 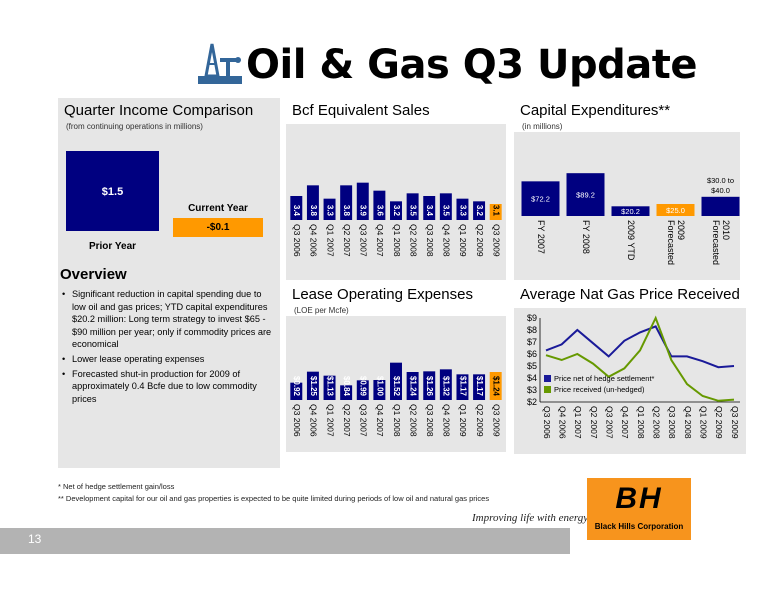 What do you see at coordinates (540, 199) in the screenshot?
I see `bar-value-label: $72.2` at bounding box center [540, 199].